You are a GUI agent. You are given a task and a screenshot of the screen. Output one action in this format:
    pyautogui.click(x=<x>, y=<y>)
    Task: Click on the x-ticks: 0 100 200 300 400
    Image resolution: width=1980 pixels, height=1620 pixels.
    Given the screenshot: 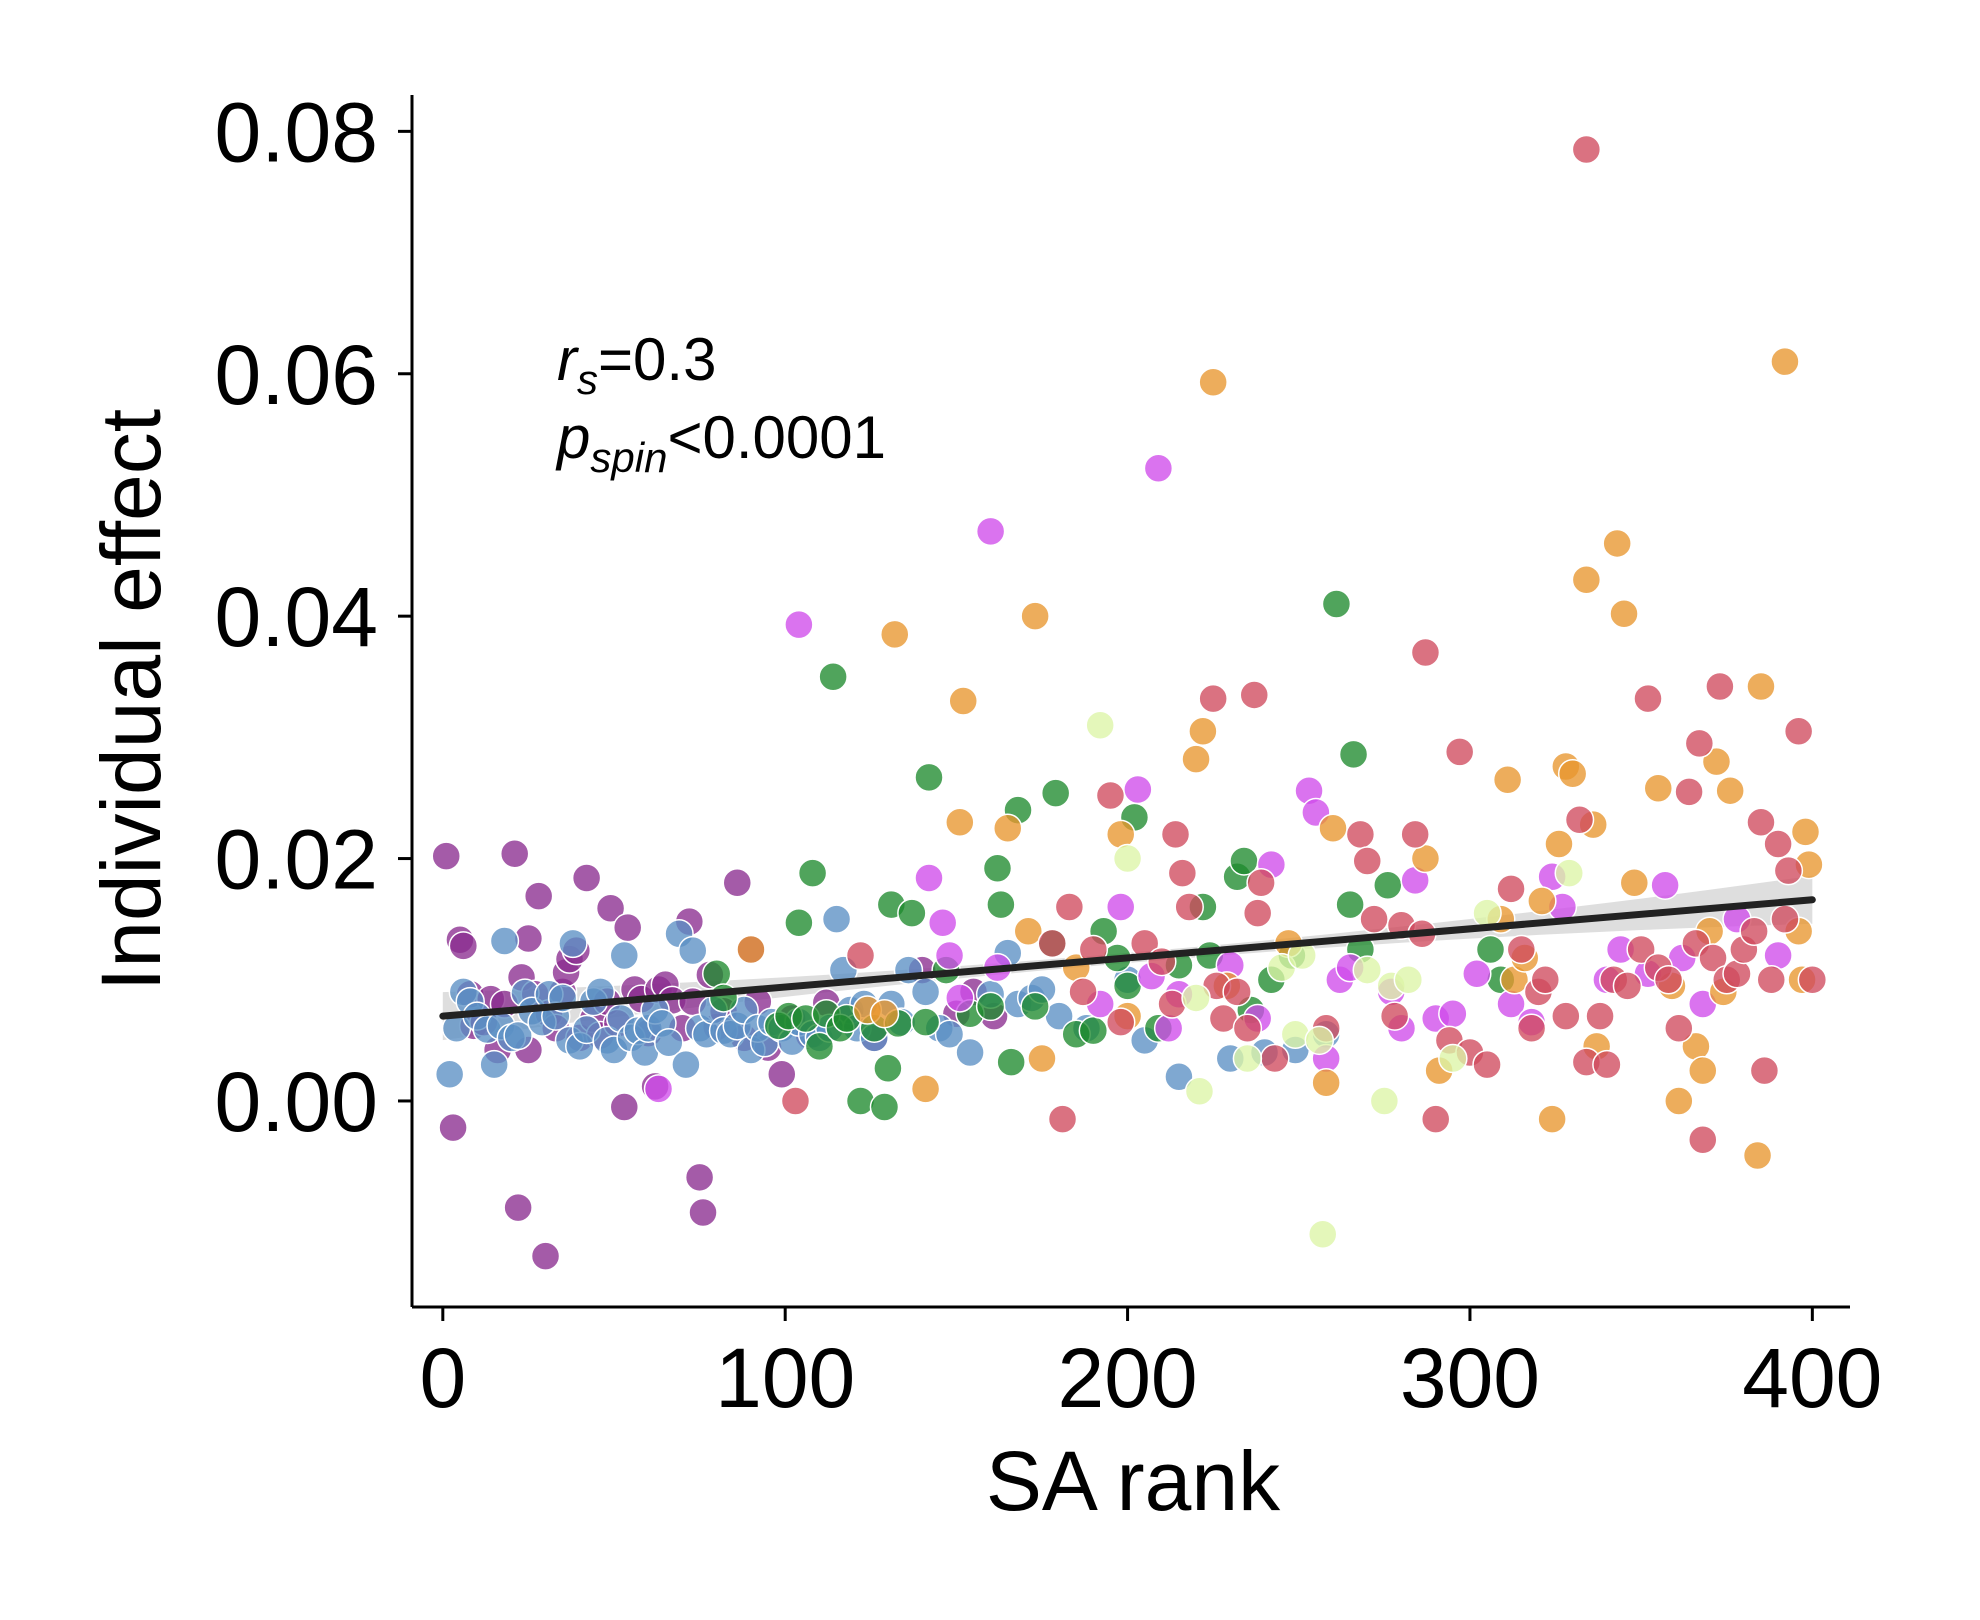 What is the action you would take?
    pyautogui.click(x=1150, y=1366)
    